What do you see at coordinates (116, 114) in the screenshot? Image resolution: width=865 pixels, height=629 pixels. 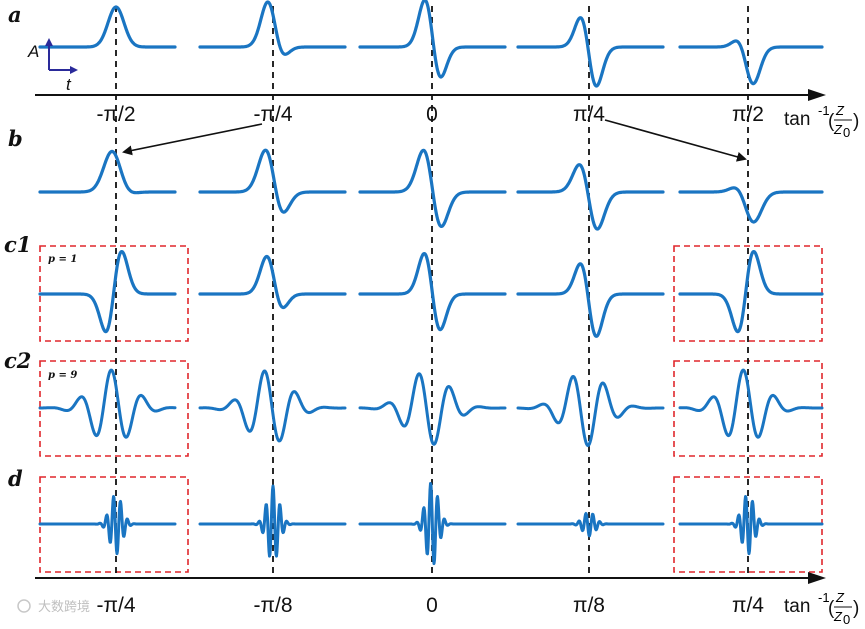 I see `top-tick-1: -π/2` at bounding box center [116, 114].